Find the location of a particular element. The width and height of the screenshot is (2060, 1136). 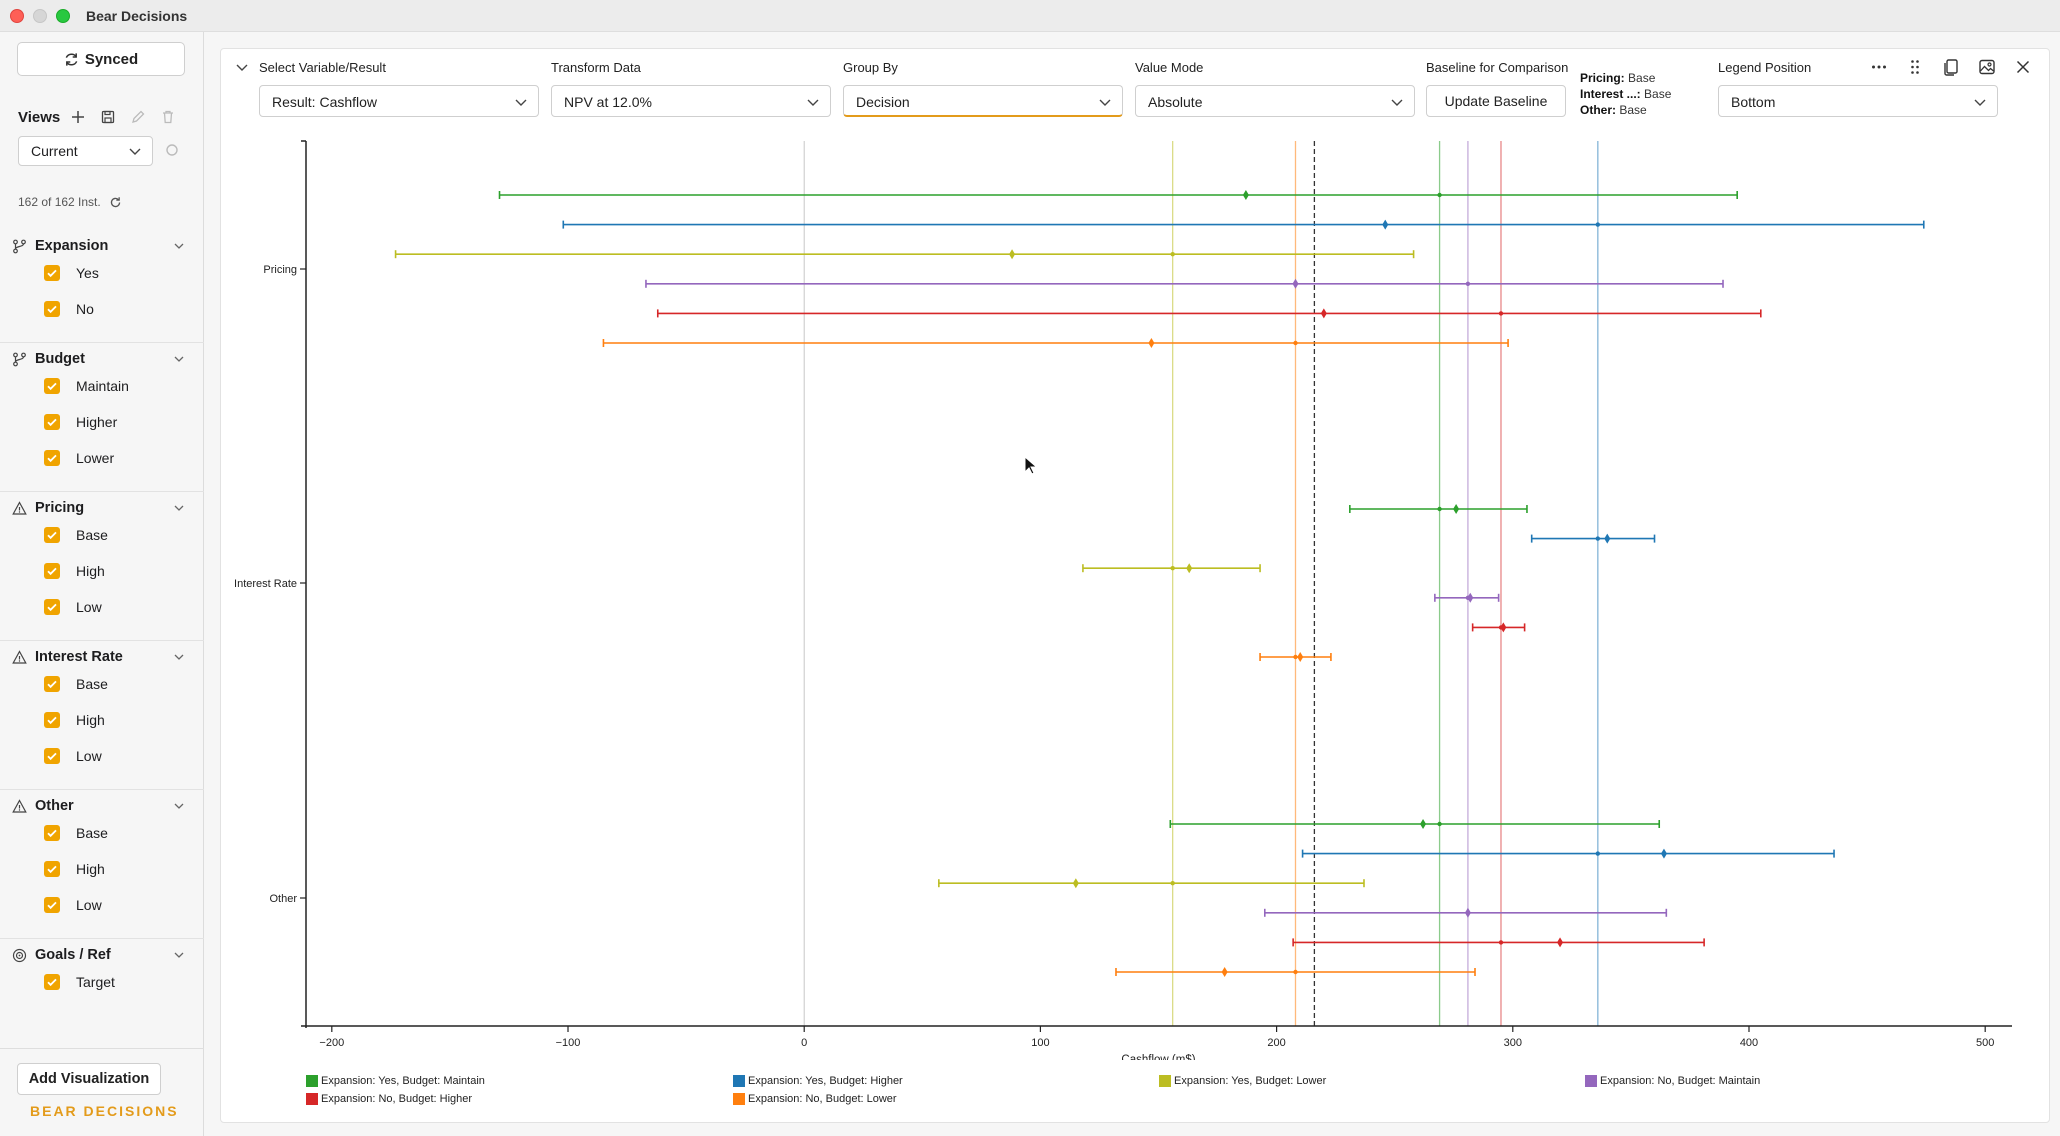

filter-option-label: Base is located at coordinates (92, 535).